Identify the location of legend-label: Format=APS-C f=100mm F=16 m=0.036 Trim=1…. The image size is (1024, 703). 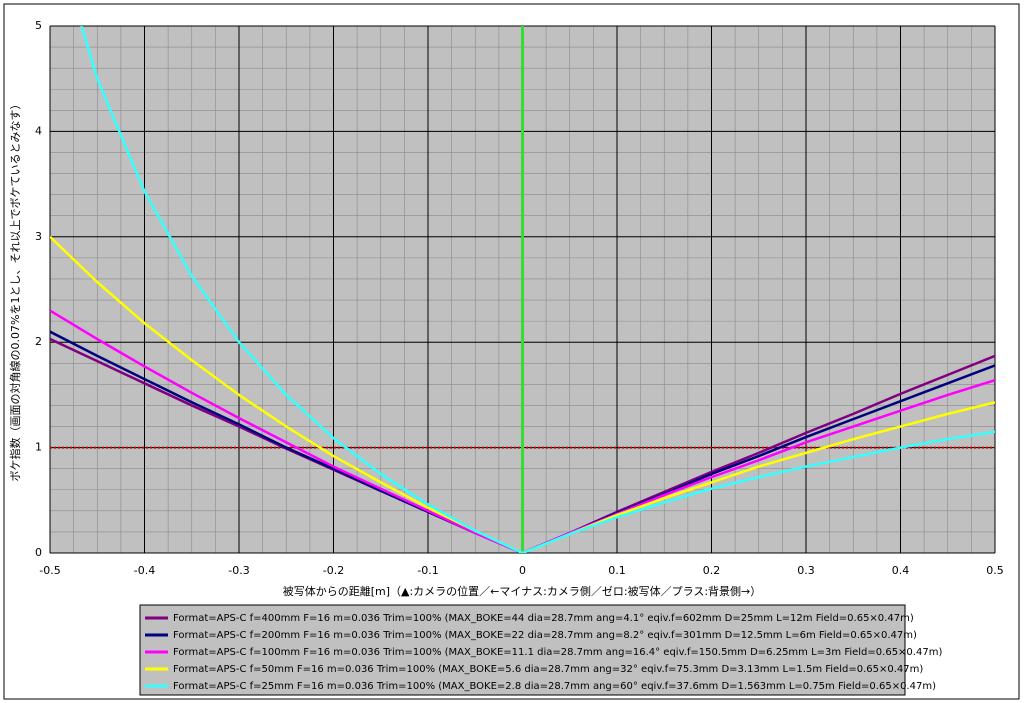
(557, 652).